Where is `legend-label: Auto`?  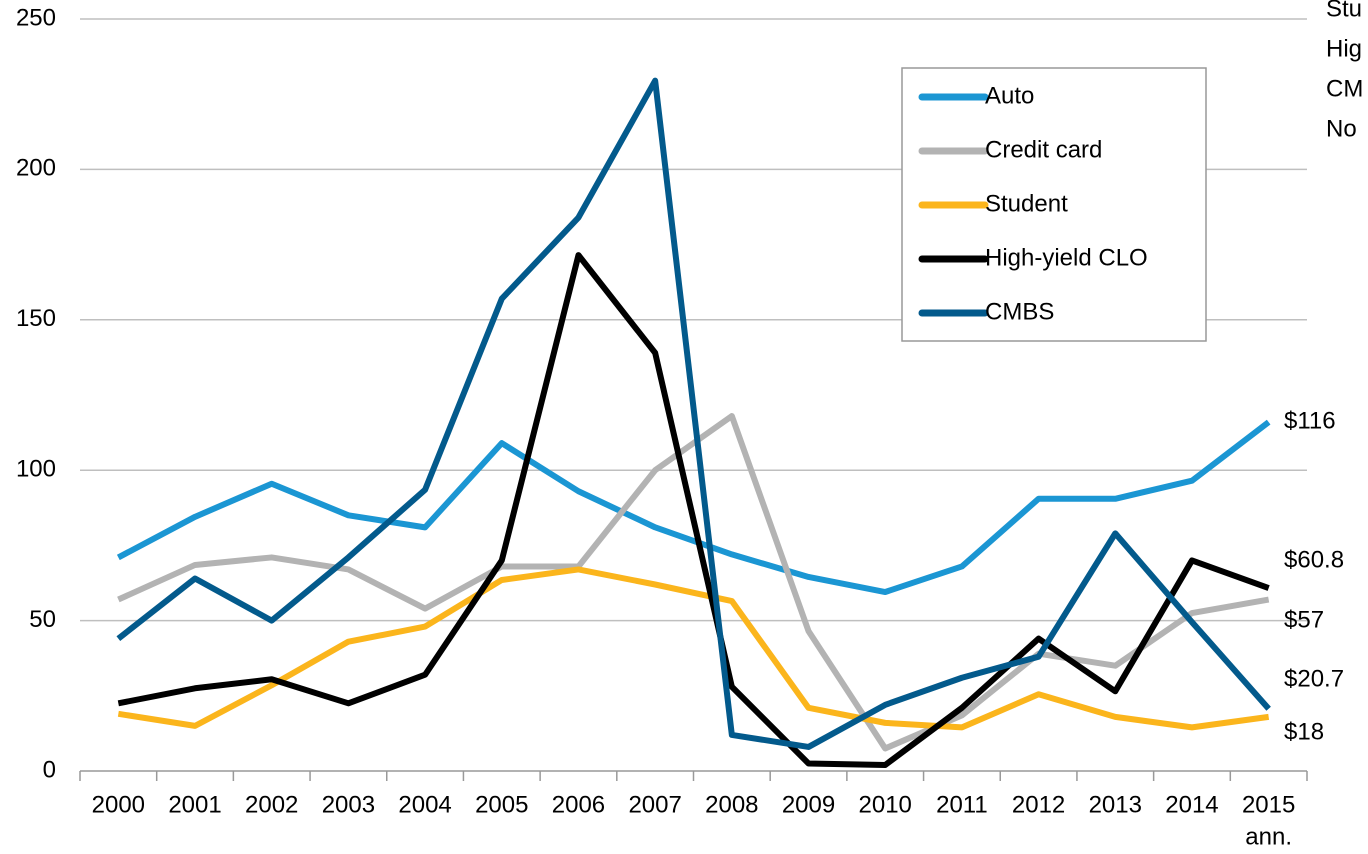
legend-label: Auto is located at coordinates (1009, 95).